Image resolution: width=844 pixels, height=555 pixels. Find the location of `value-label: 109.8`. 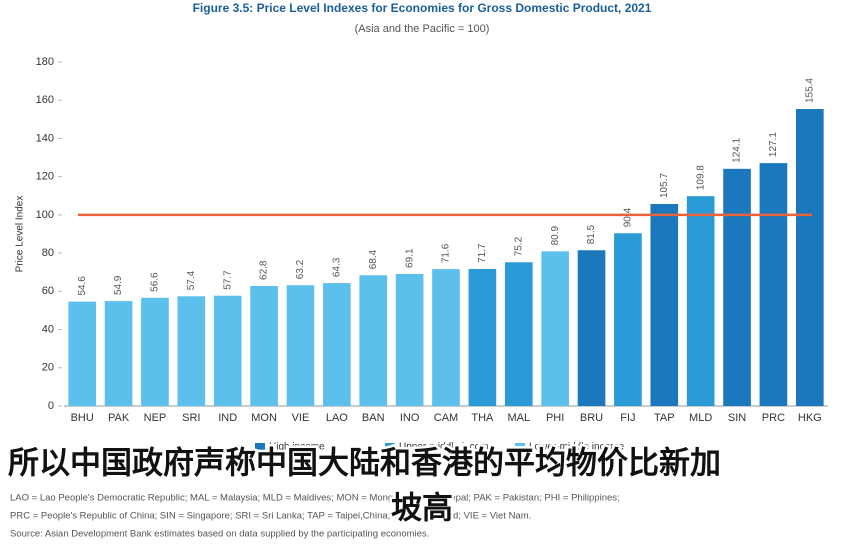

value-label: 109.8 is located at coordinates (700, 177).